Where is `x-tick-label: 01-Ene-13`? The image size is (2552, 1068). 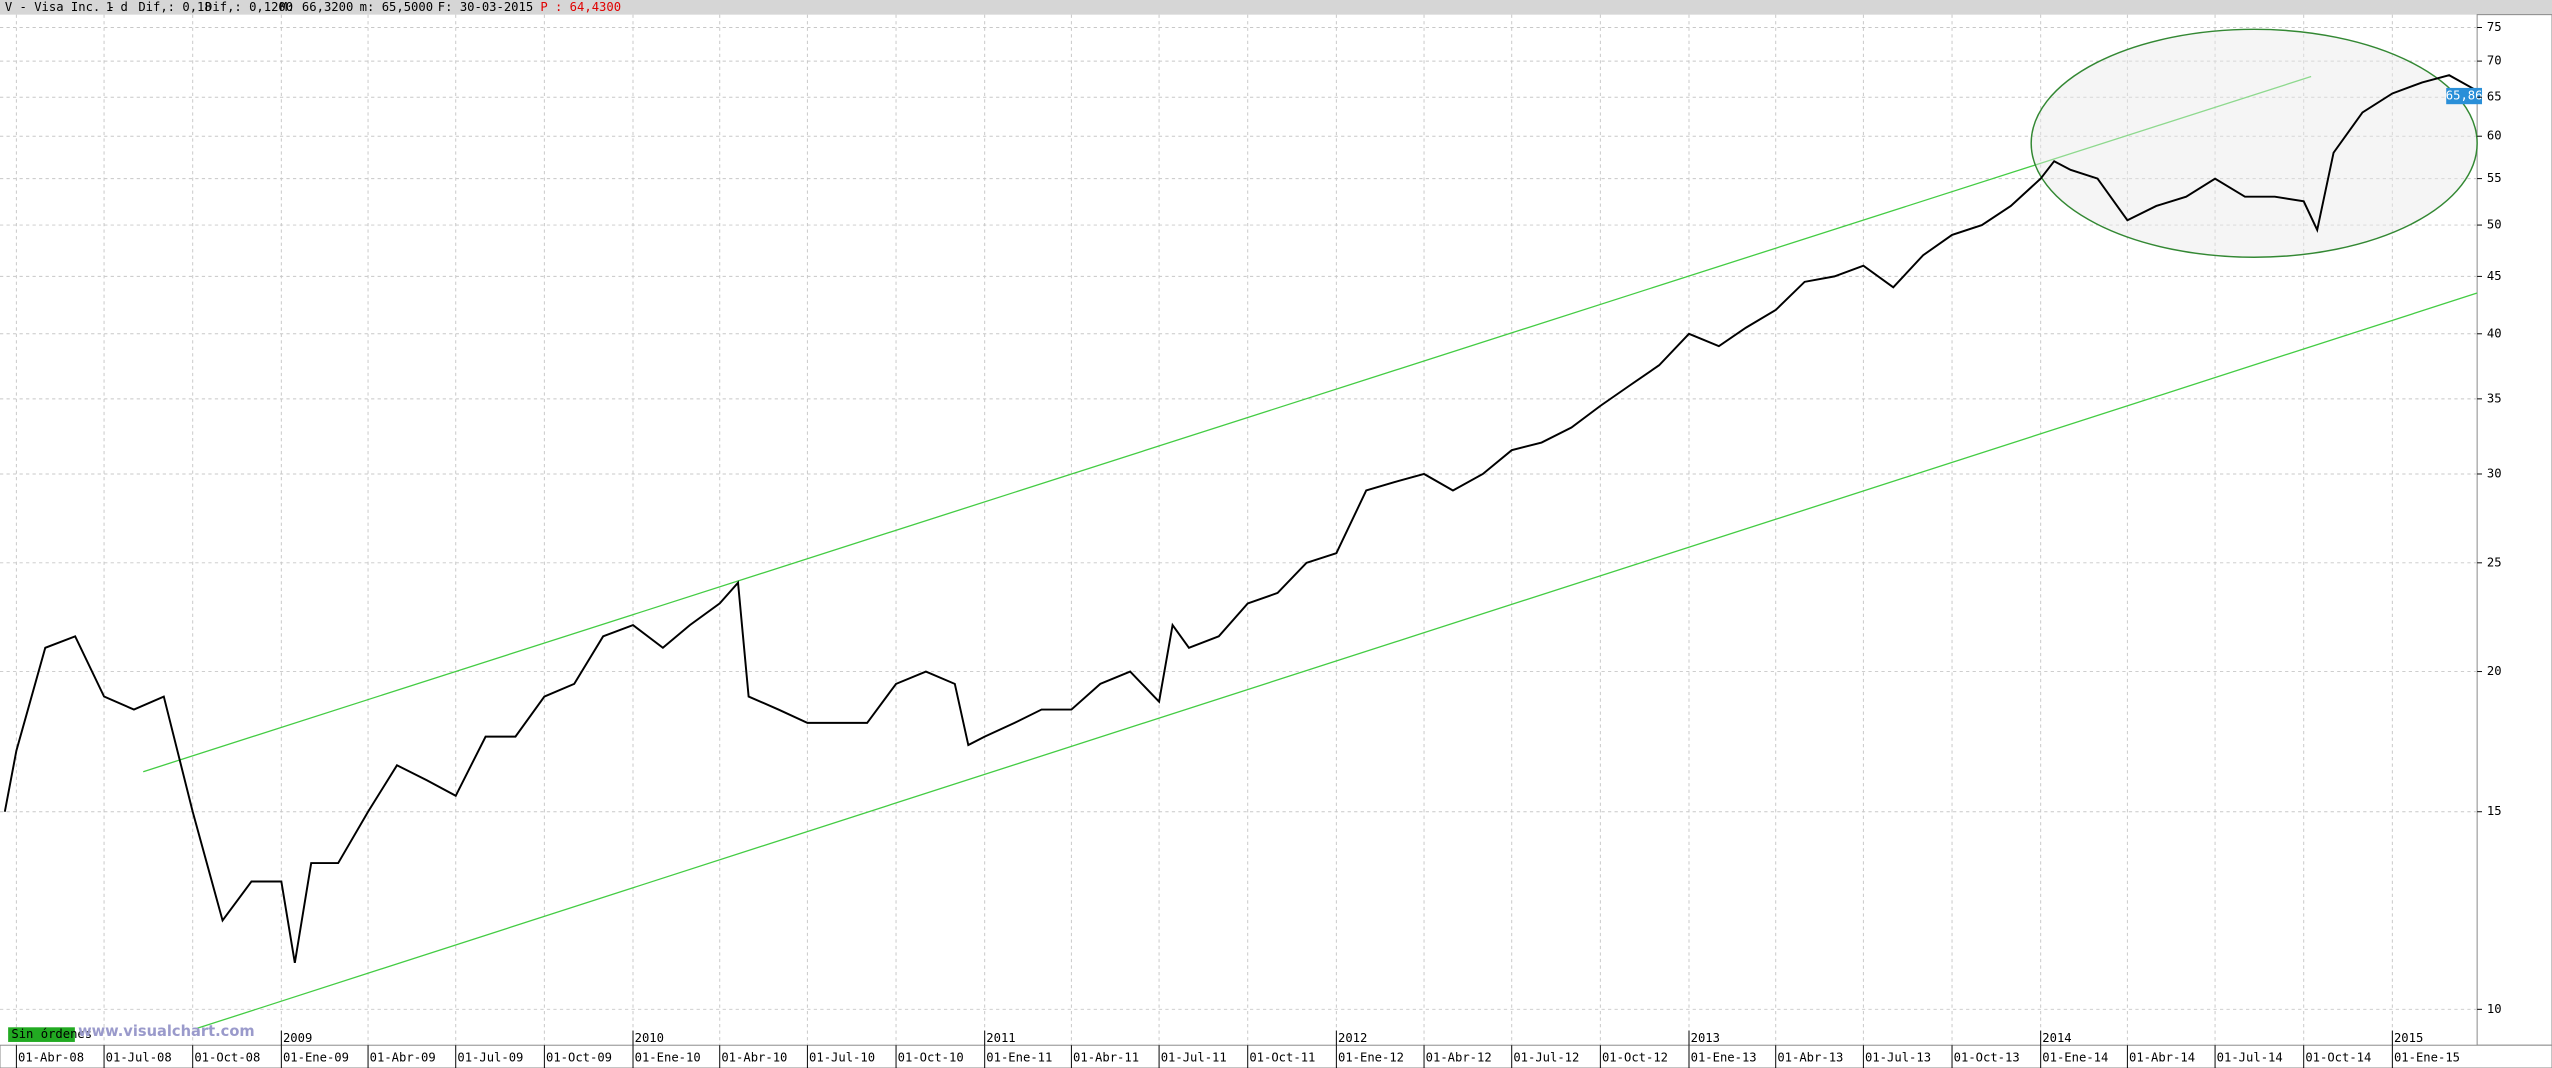 x-tick-label: 01-Ene-13 is located at coordinates (1724, 1058).